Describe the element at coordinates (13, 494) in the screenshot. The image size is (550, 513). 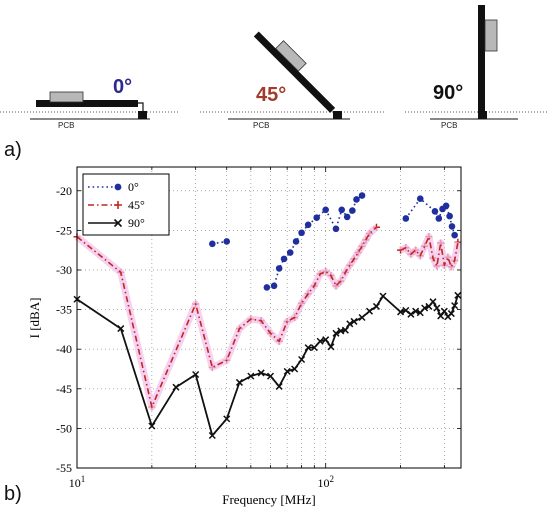
I see `panel-b-label: b)` at that location.